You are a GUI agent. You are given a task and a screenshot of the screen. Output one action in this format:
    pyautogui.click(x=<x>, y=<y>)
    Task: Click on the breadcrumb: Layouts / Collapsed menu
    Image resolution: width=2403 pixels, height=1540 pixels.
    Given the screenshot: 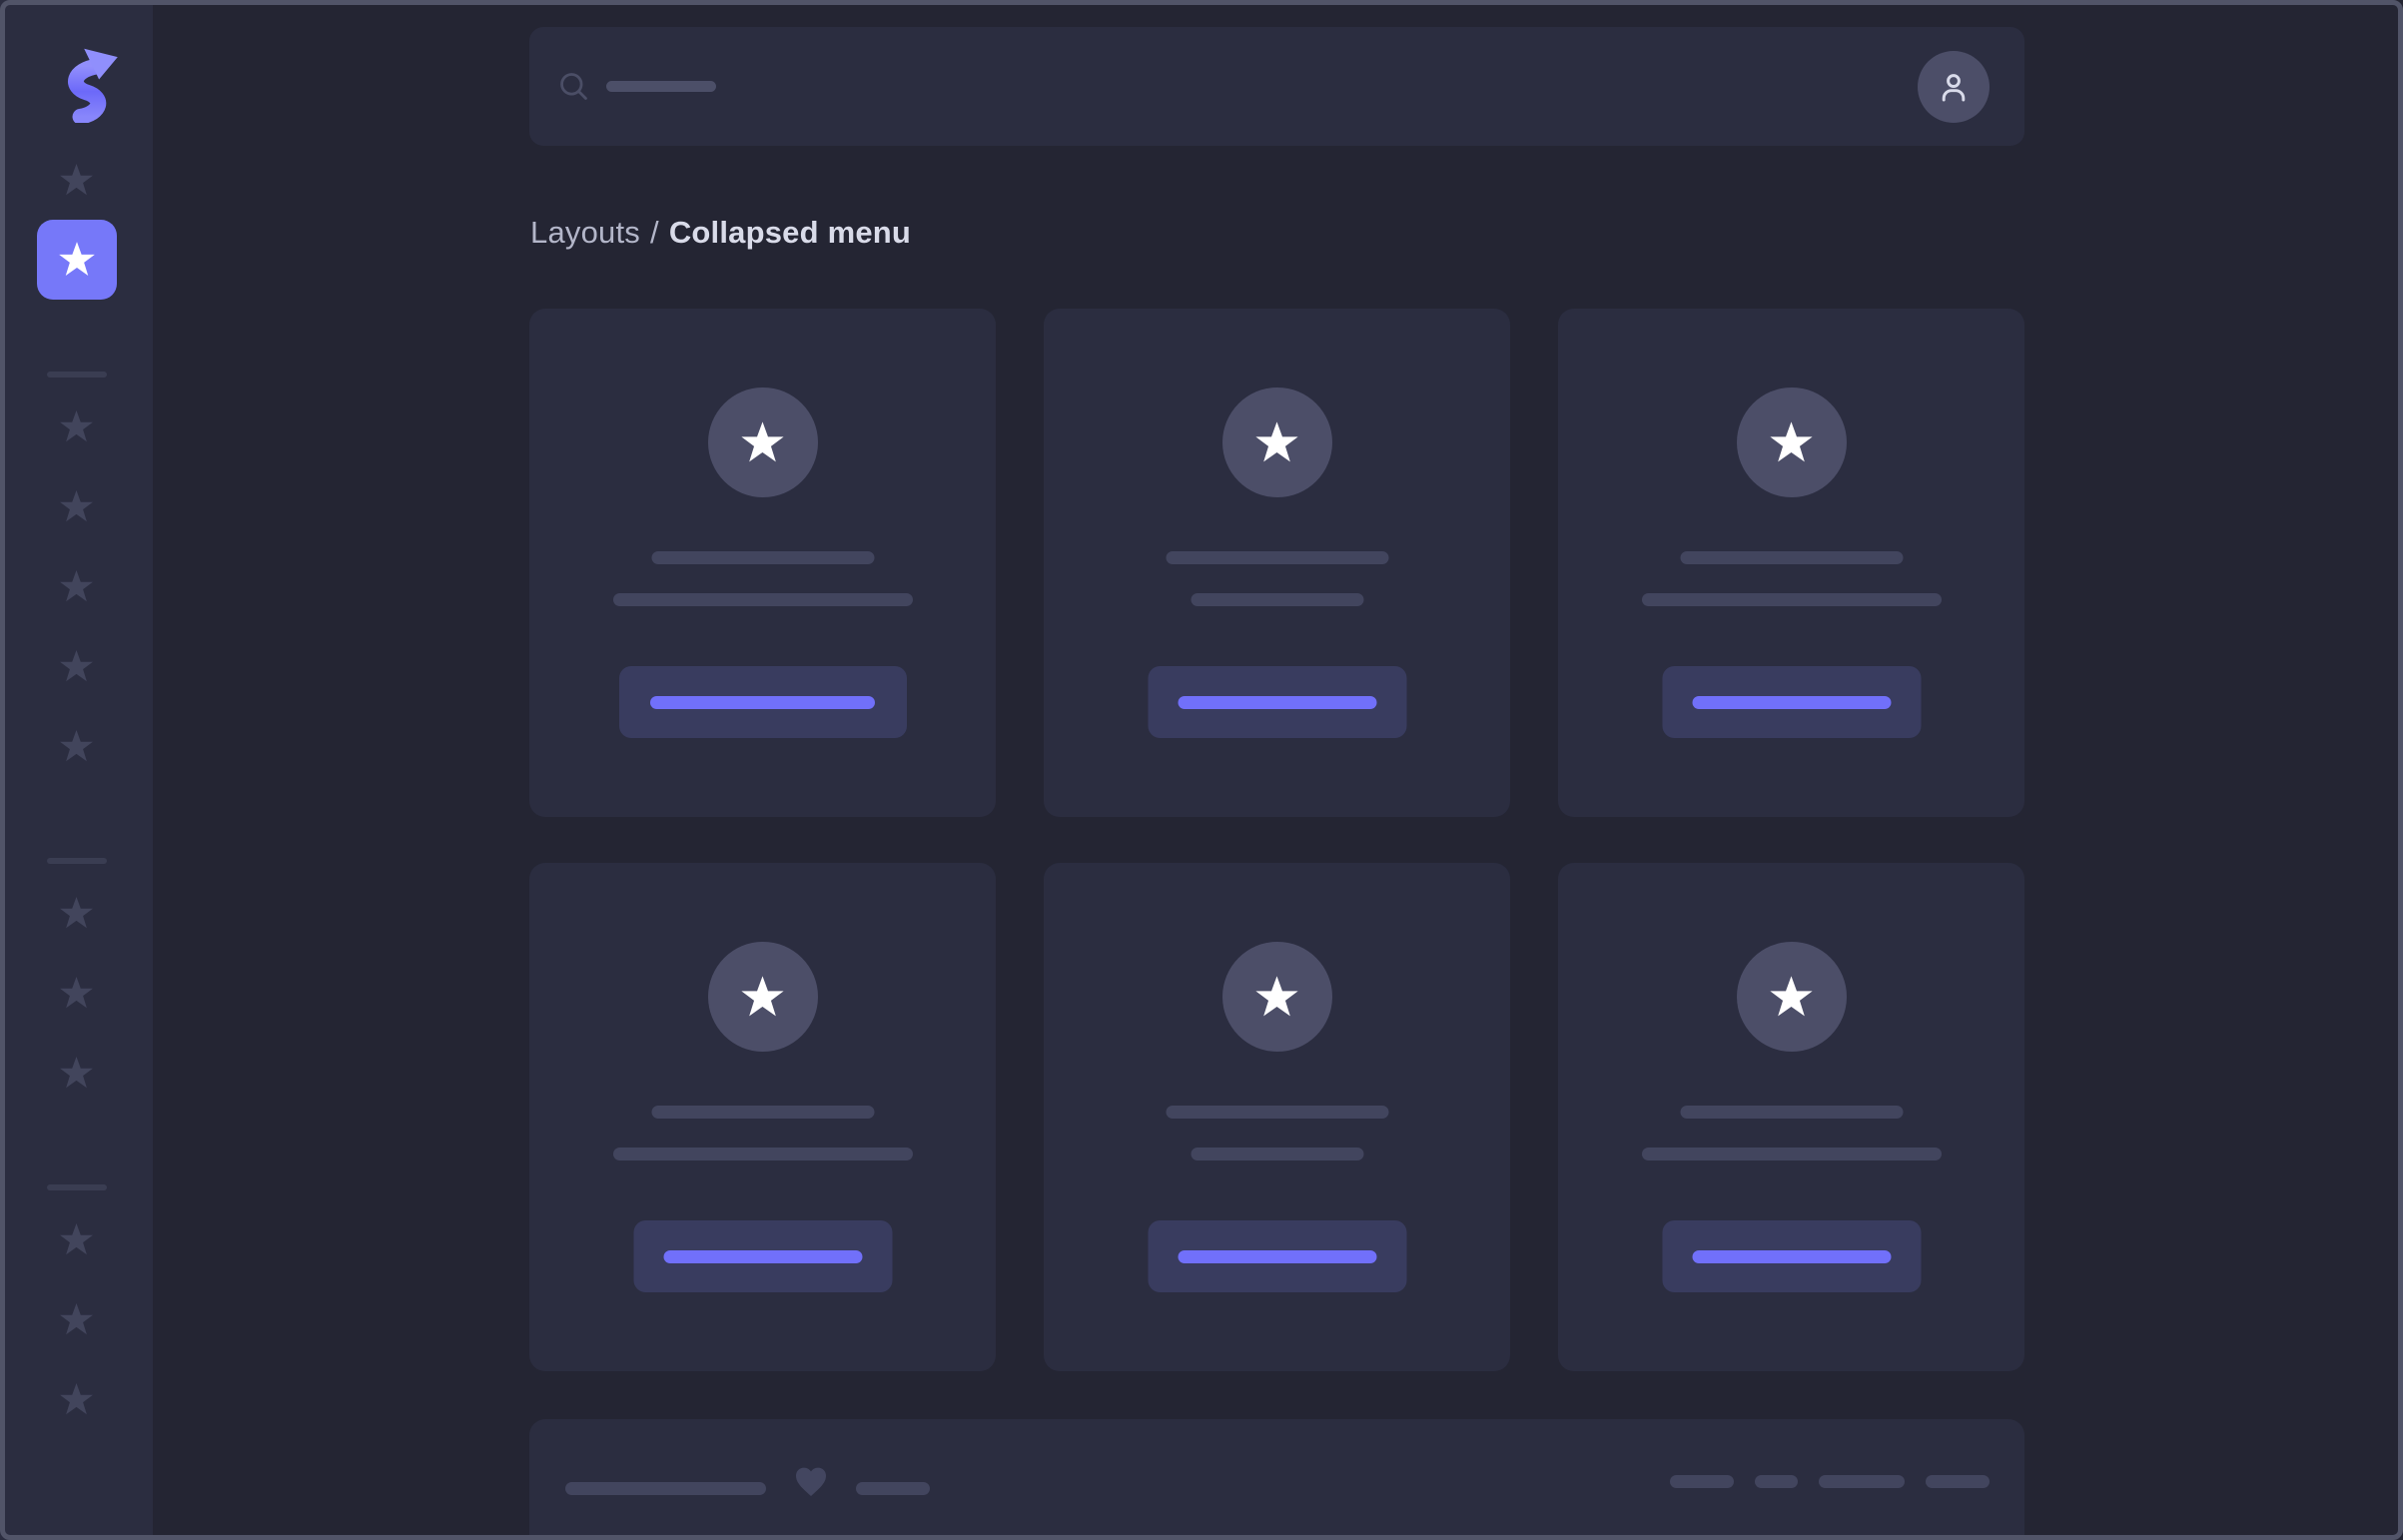 What is the action you would take?
    pyautogui.click(x=720, y=233)
    